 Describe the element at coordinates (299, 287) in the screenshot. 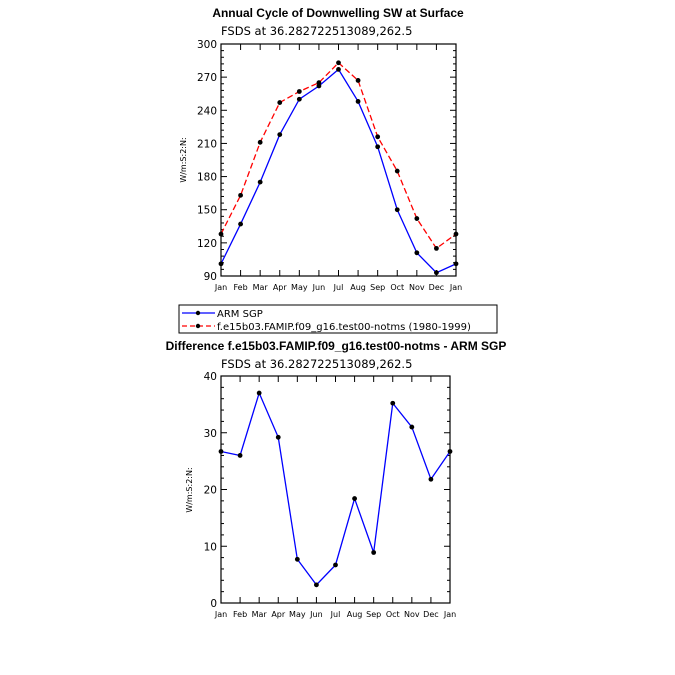

I see `chart-top-xtick-label: May` at that location.